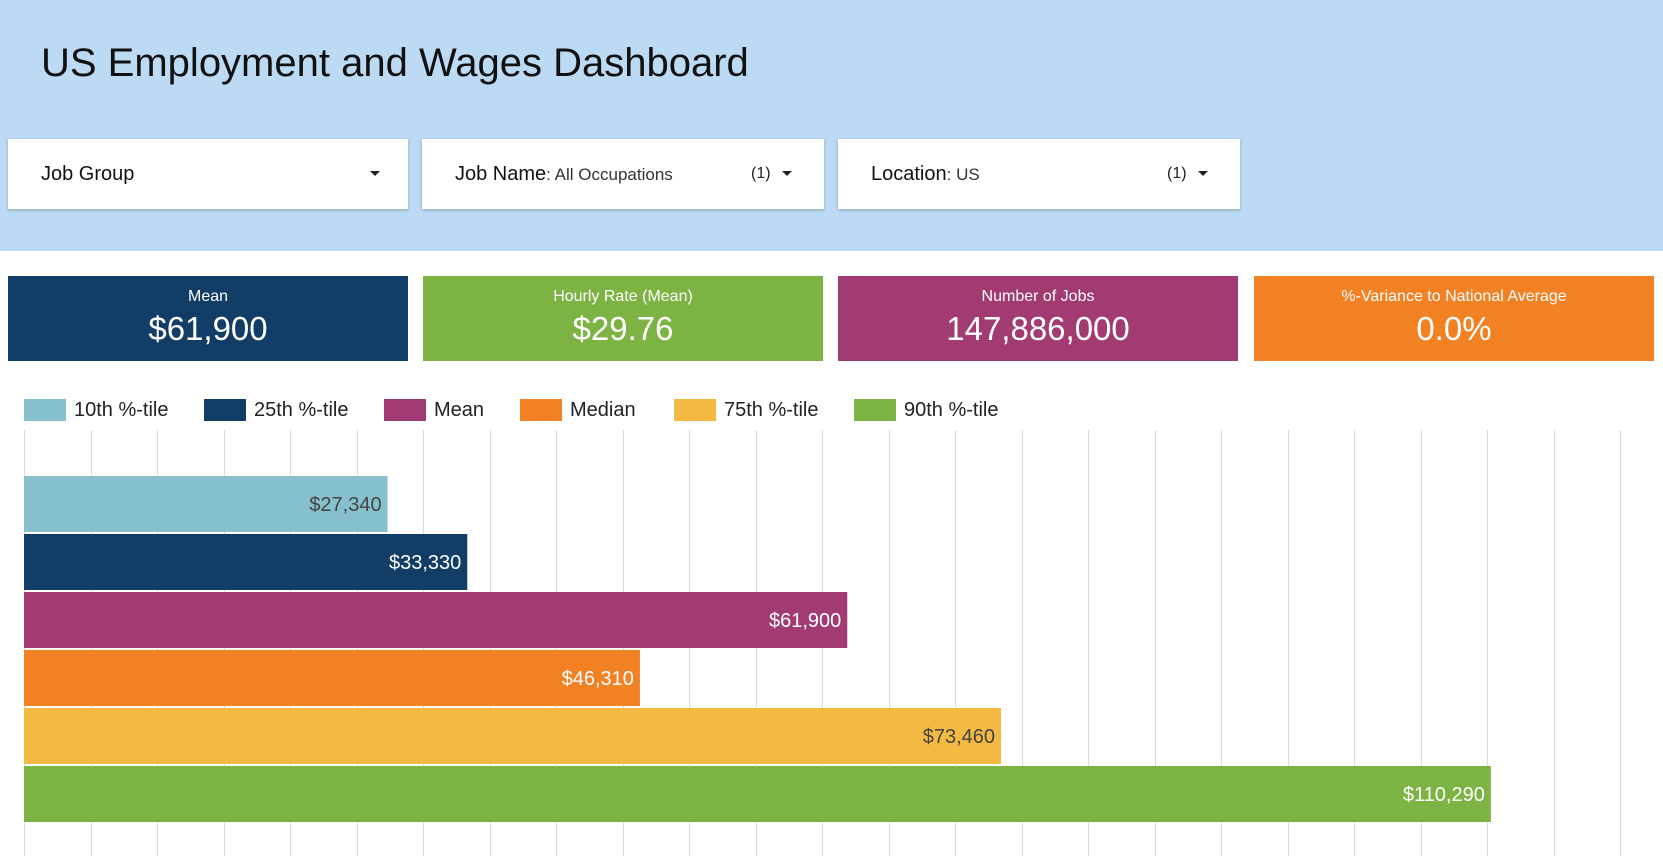 The height and width of the screenshot is (856, 1663). Describe the element at coordinates (951, 410) in the screenshot. I see `legend-label: 90th %-tile` at that location.